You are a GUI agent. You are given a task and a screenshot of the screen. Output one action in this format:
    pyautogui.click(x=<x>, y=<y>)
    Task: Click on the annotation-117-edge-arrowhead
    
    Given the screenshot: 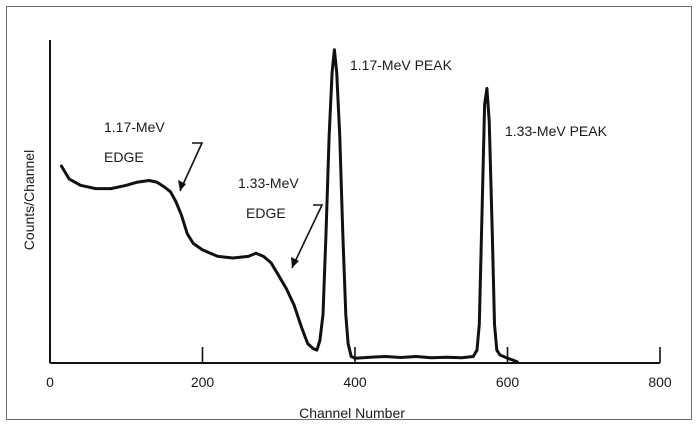 What is the action you would take?
    pyautogui.click(x=182, y=185)
    